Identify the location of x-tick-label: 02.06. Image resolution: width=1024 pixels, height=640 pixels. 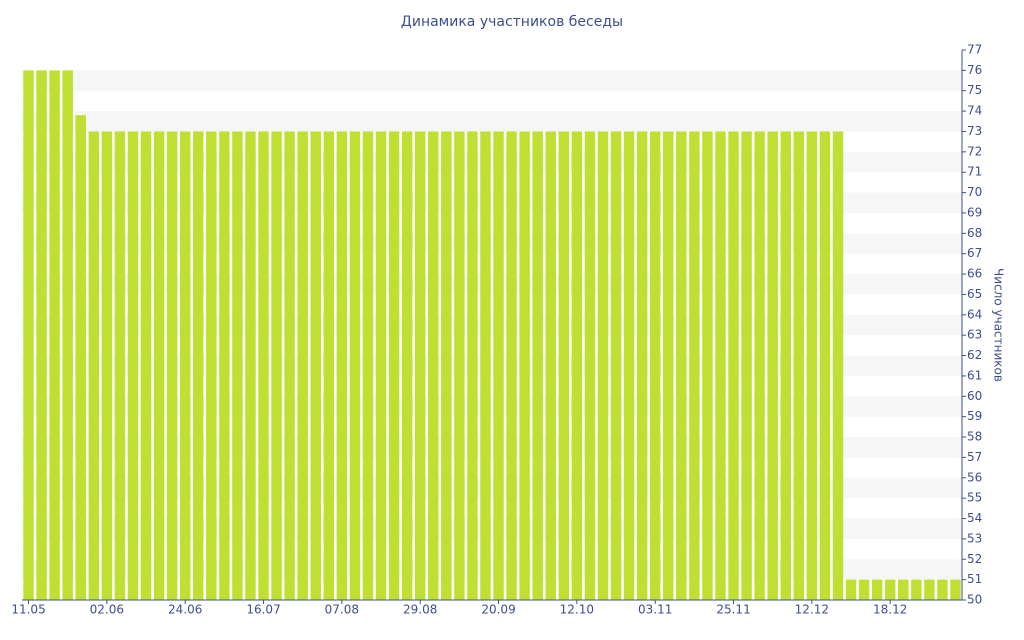
(107, 610).